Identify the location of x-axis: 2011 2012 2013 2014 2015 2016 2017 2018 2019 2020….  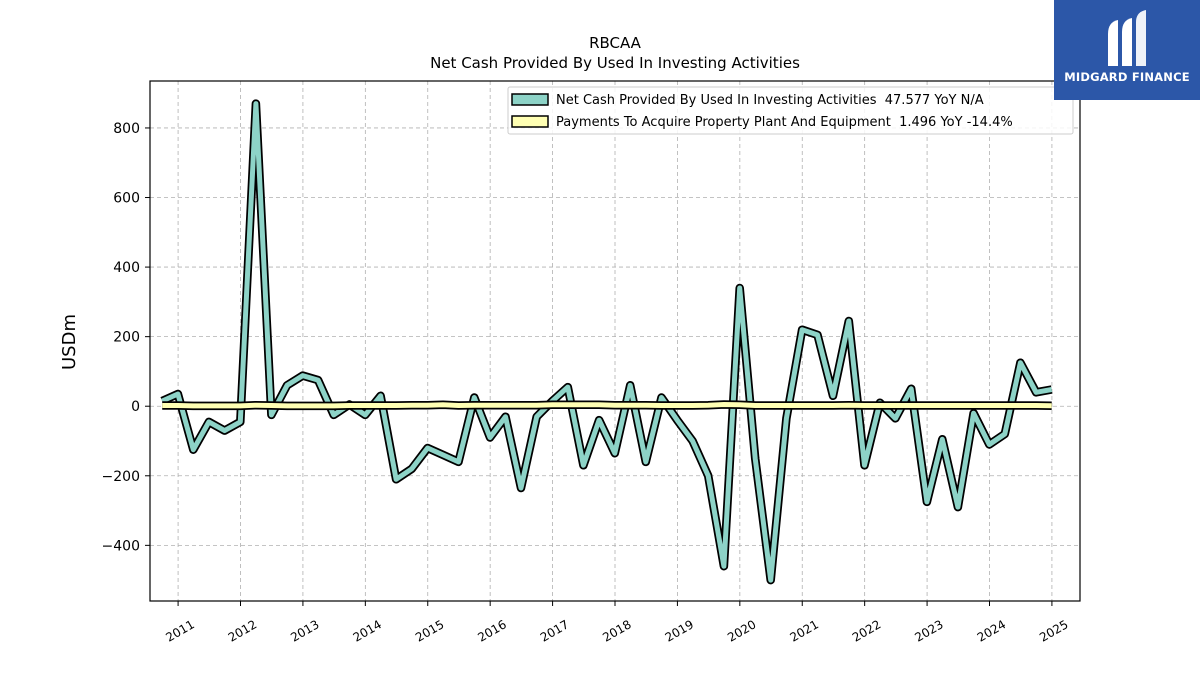
(617, 623).